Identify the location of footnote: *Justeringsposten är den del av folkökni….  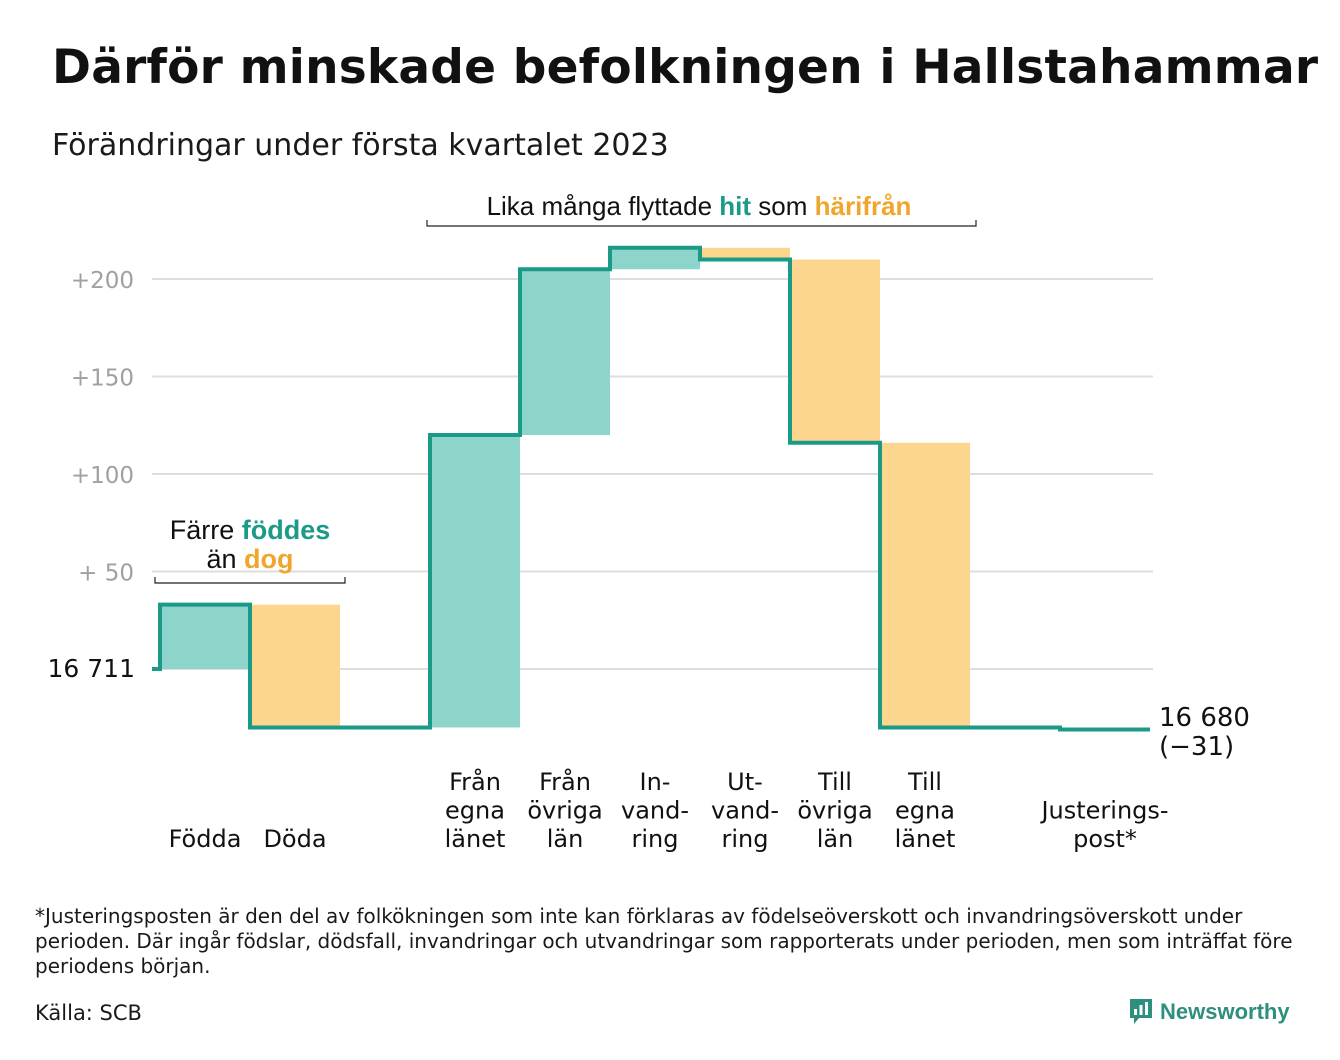
(664, 941).